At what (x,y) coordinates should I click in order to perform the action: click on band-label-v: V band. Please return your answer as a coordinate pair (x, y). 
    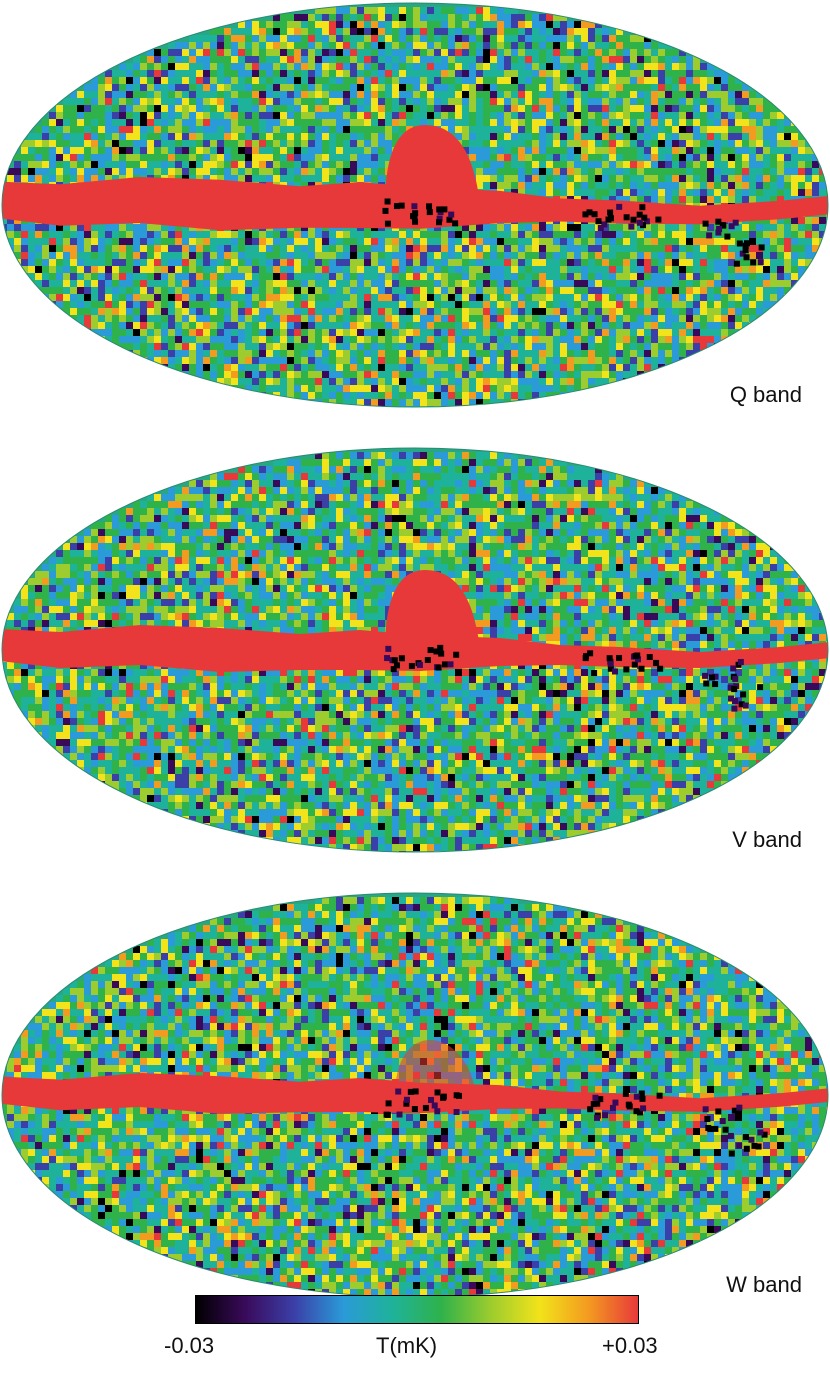
    Looking at the image, I should click on (767, 839).